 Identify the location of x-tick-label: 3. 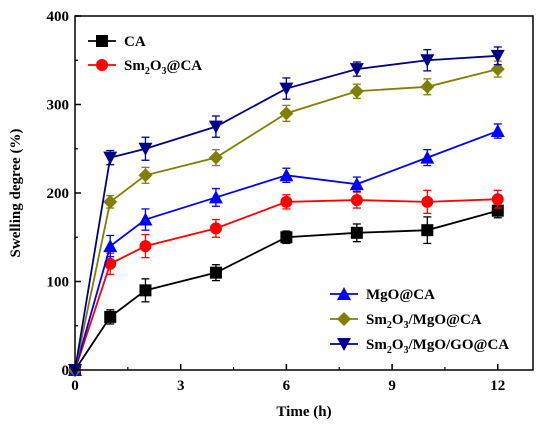
(181, 386).